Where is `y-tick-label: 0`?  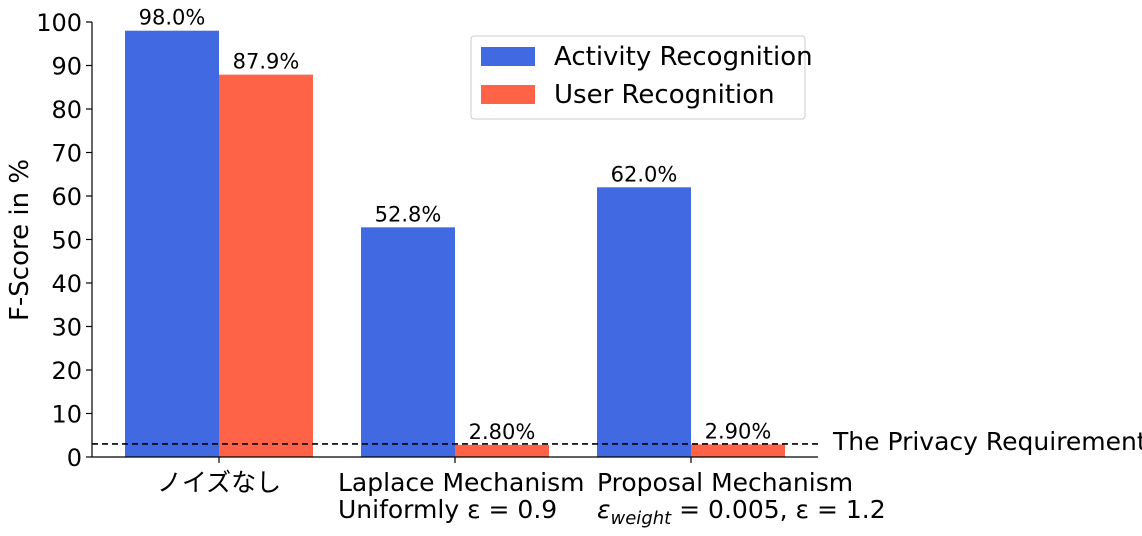 y-tick-label: 0 is located at coordinates (74, 458).